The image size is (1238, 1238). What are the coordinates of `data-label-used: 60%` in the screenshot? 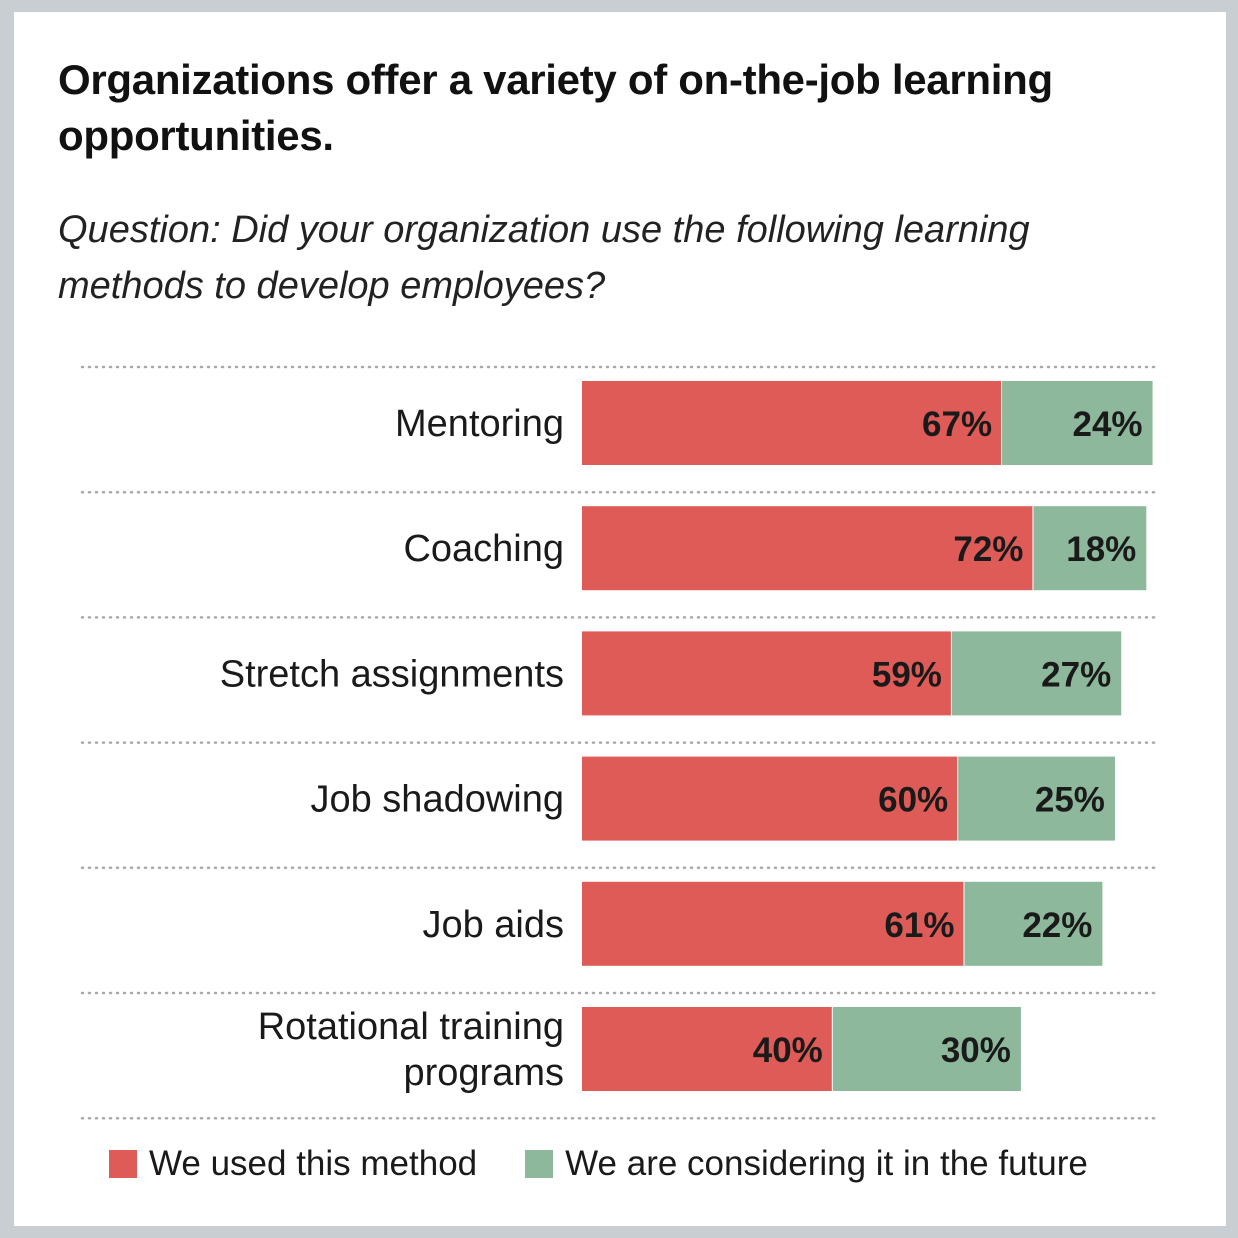 It's located at (913, 800).